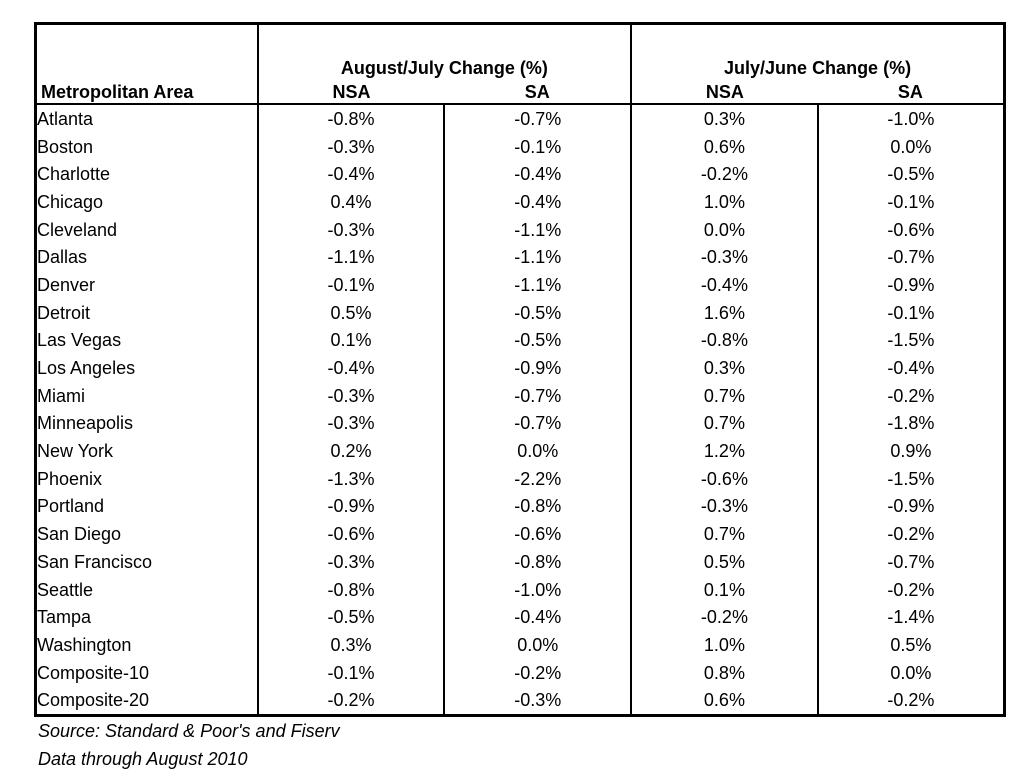  I want to click on table-row: Tampa -0.5% -0.4% -0.2% -1.4%, so click(520, 617).